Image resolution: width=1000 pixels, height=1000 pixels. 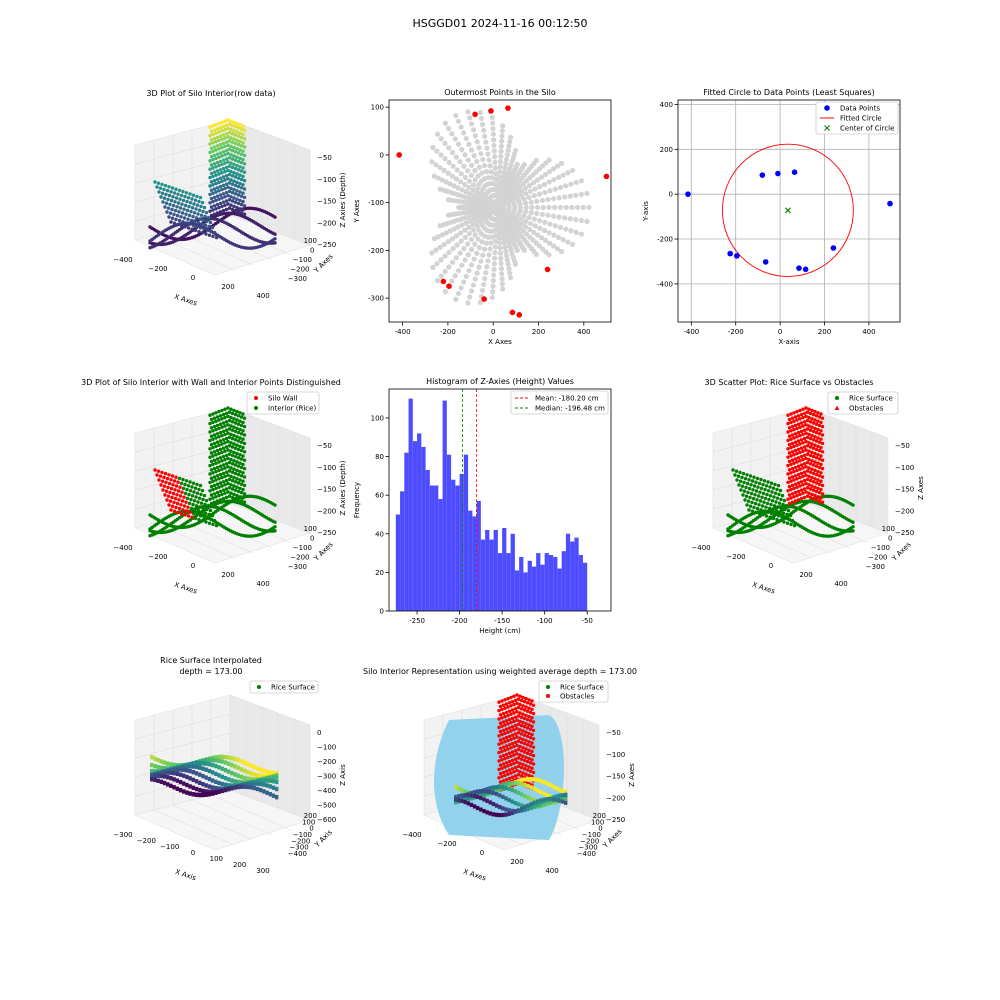 I want to click on p4-legend-box, so click(x=283, y=403).